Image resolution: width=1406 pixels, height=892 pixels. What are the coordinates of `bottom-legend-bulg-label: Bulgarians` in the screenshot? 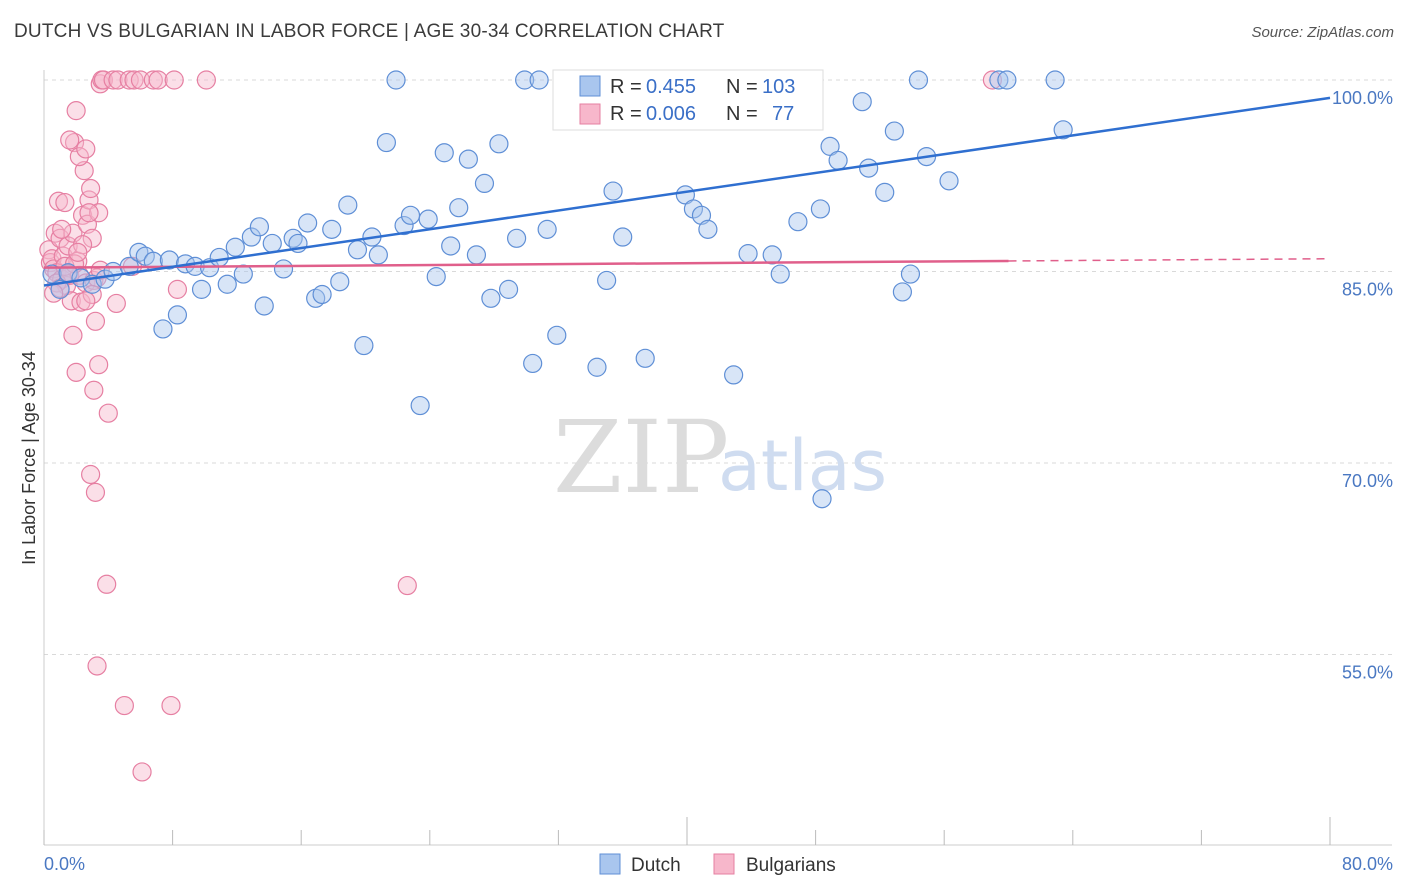 It's located at (791, 865).